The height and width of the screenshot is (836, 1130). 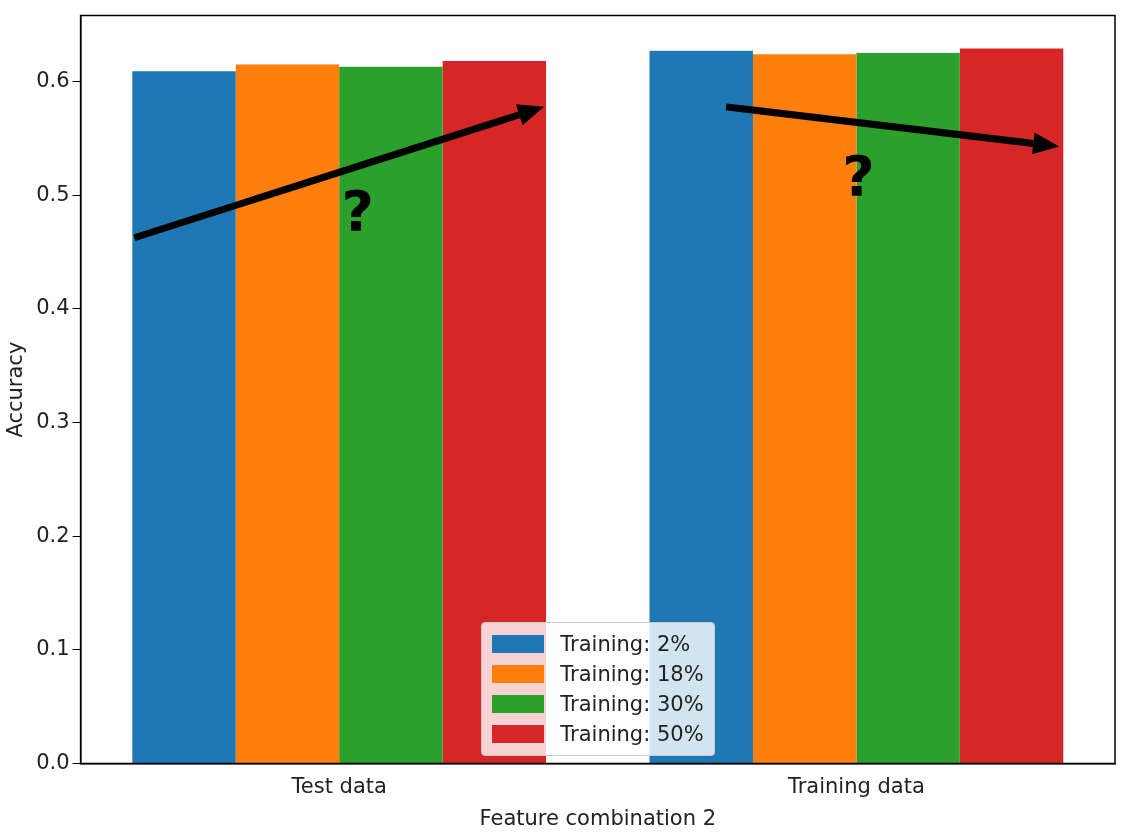 What do you see at coordinates (632, 673) in the screenshot?
I see `legend-label: Training: 18%` at bounding box center [632, 673].